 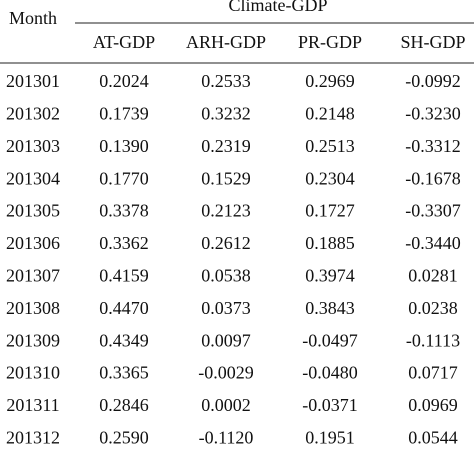 I want to click on value-cell: 0.0281, so click(x=433, y=276).